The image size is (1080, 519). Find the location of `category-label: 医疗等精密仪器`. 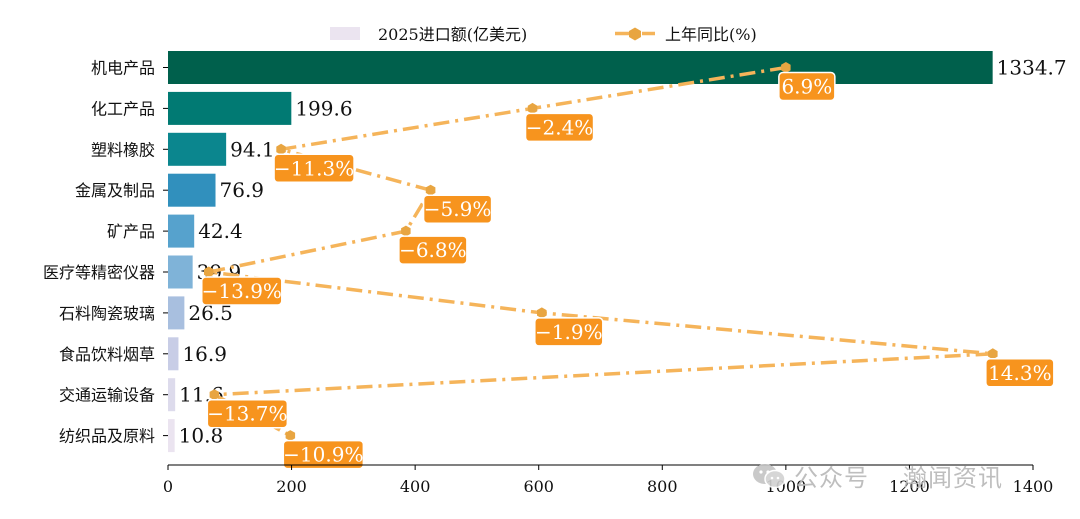

category-label: 医疗等精密仪器 is located at coordinates (99, 272).